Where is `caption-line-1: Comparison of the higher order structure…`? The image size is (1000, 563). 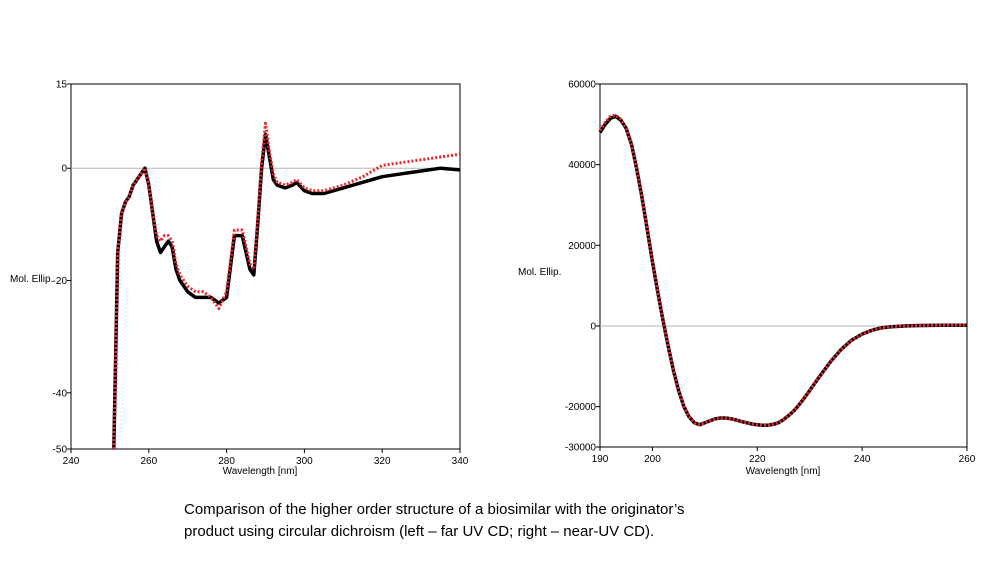
caption-line-1: Comparison of the higher order structure… is located at coordinates (434, 509).